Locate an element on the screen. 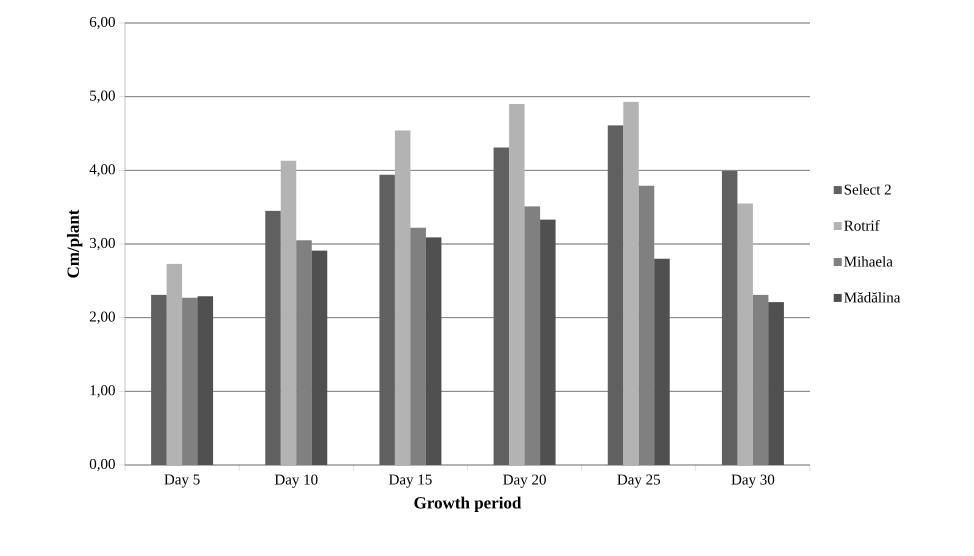  x-tick-label: Day 15 is located at coordinates (410, 481).